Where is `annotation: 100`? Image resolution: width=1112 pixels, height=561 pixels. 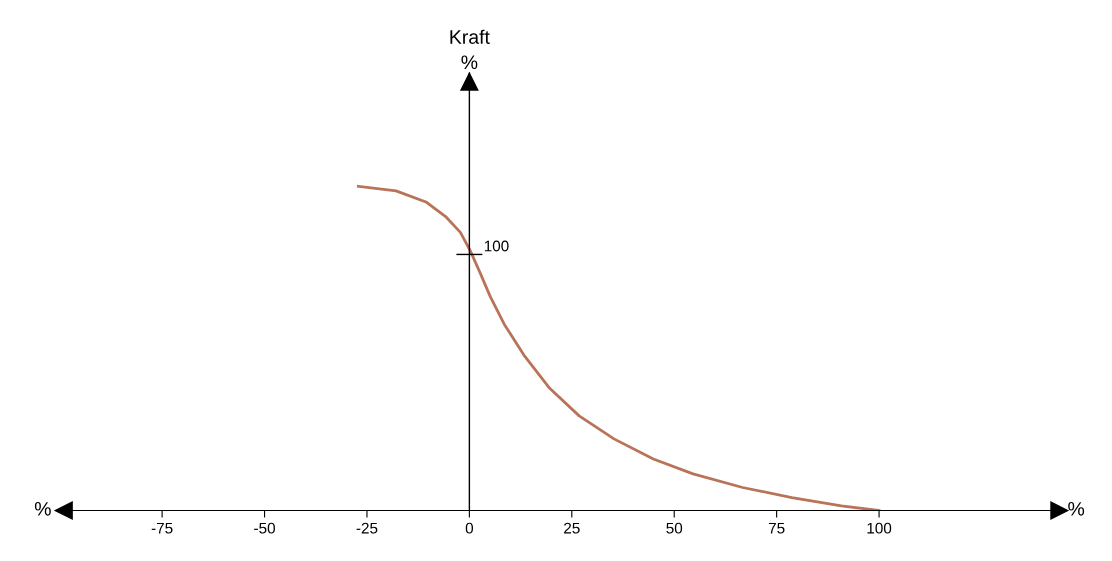 annotation: 100 is located at coordinates (496, 246).